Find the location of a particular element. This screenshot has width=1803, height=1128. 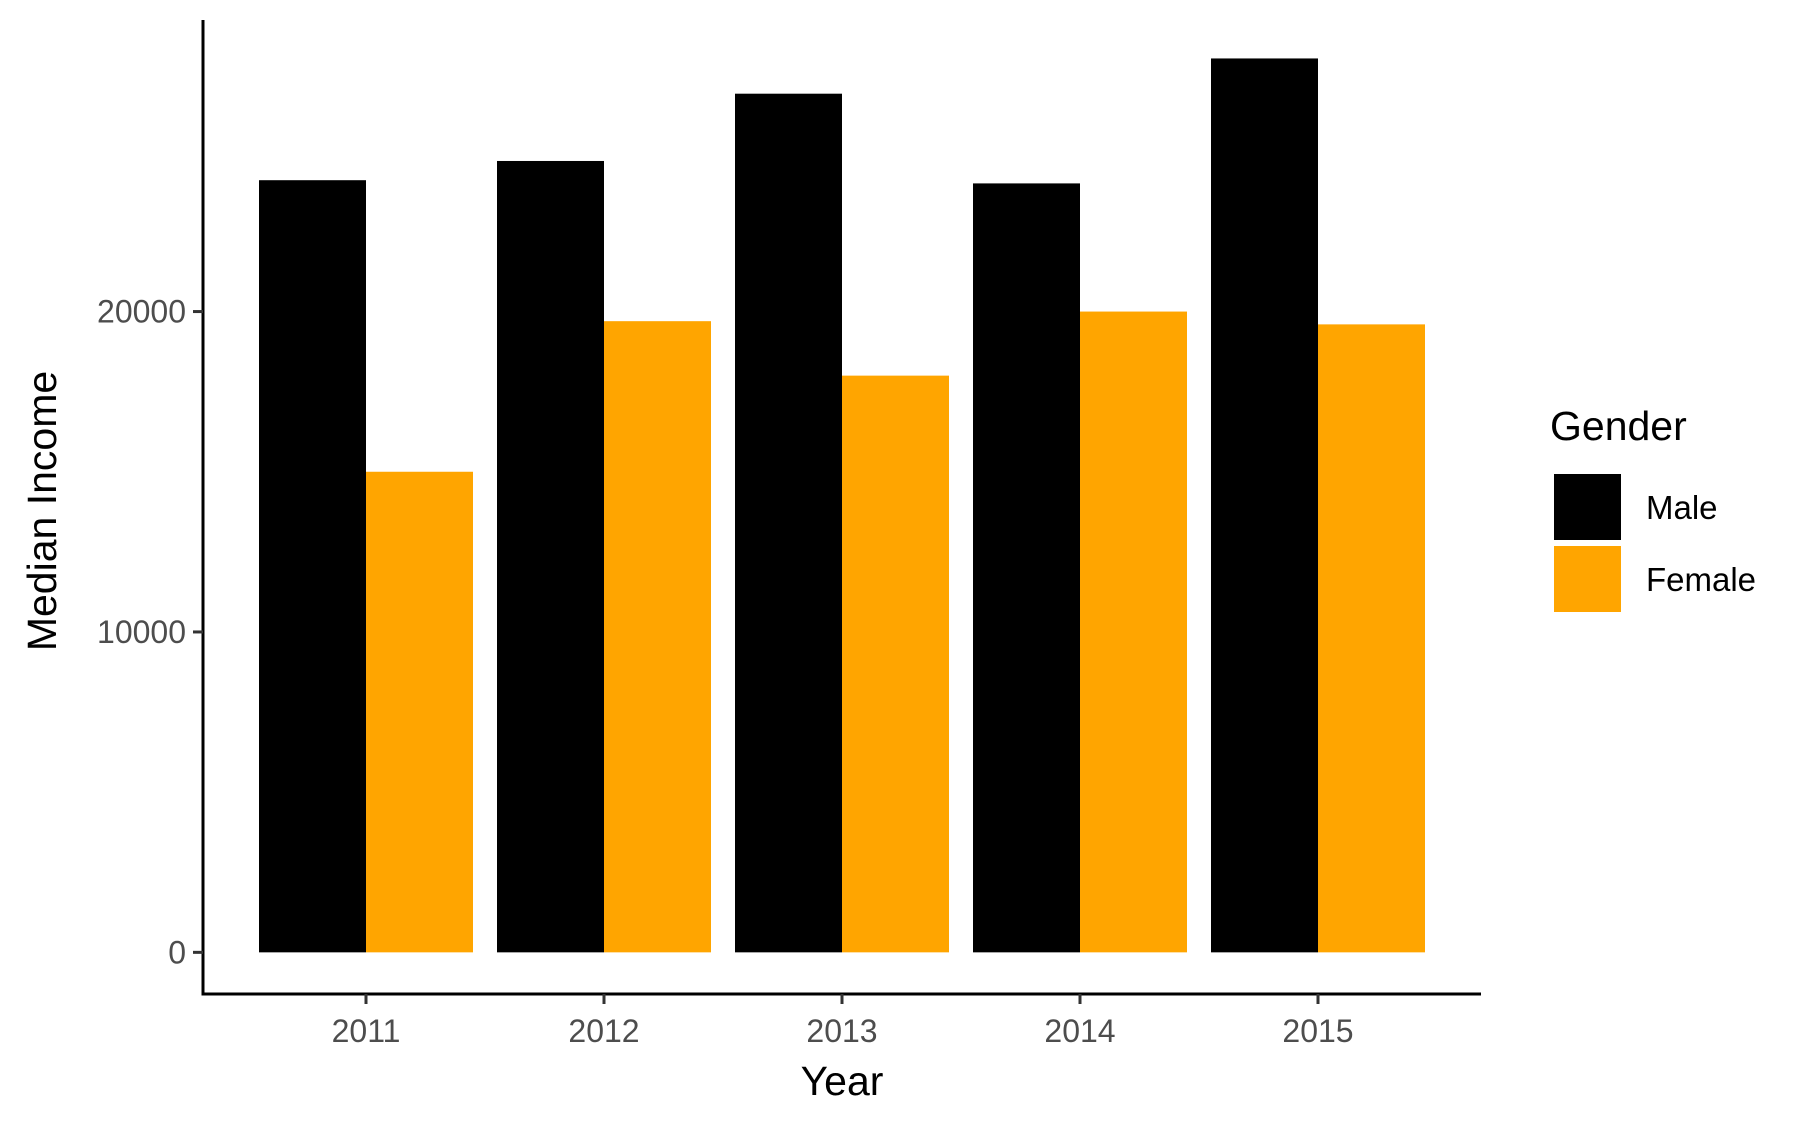

x-tick-label: 2014 is located at coordinates (1079, 1031).